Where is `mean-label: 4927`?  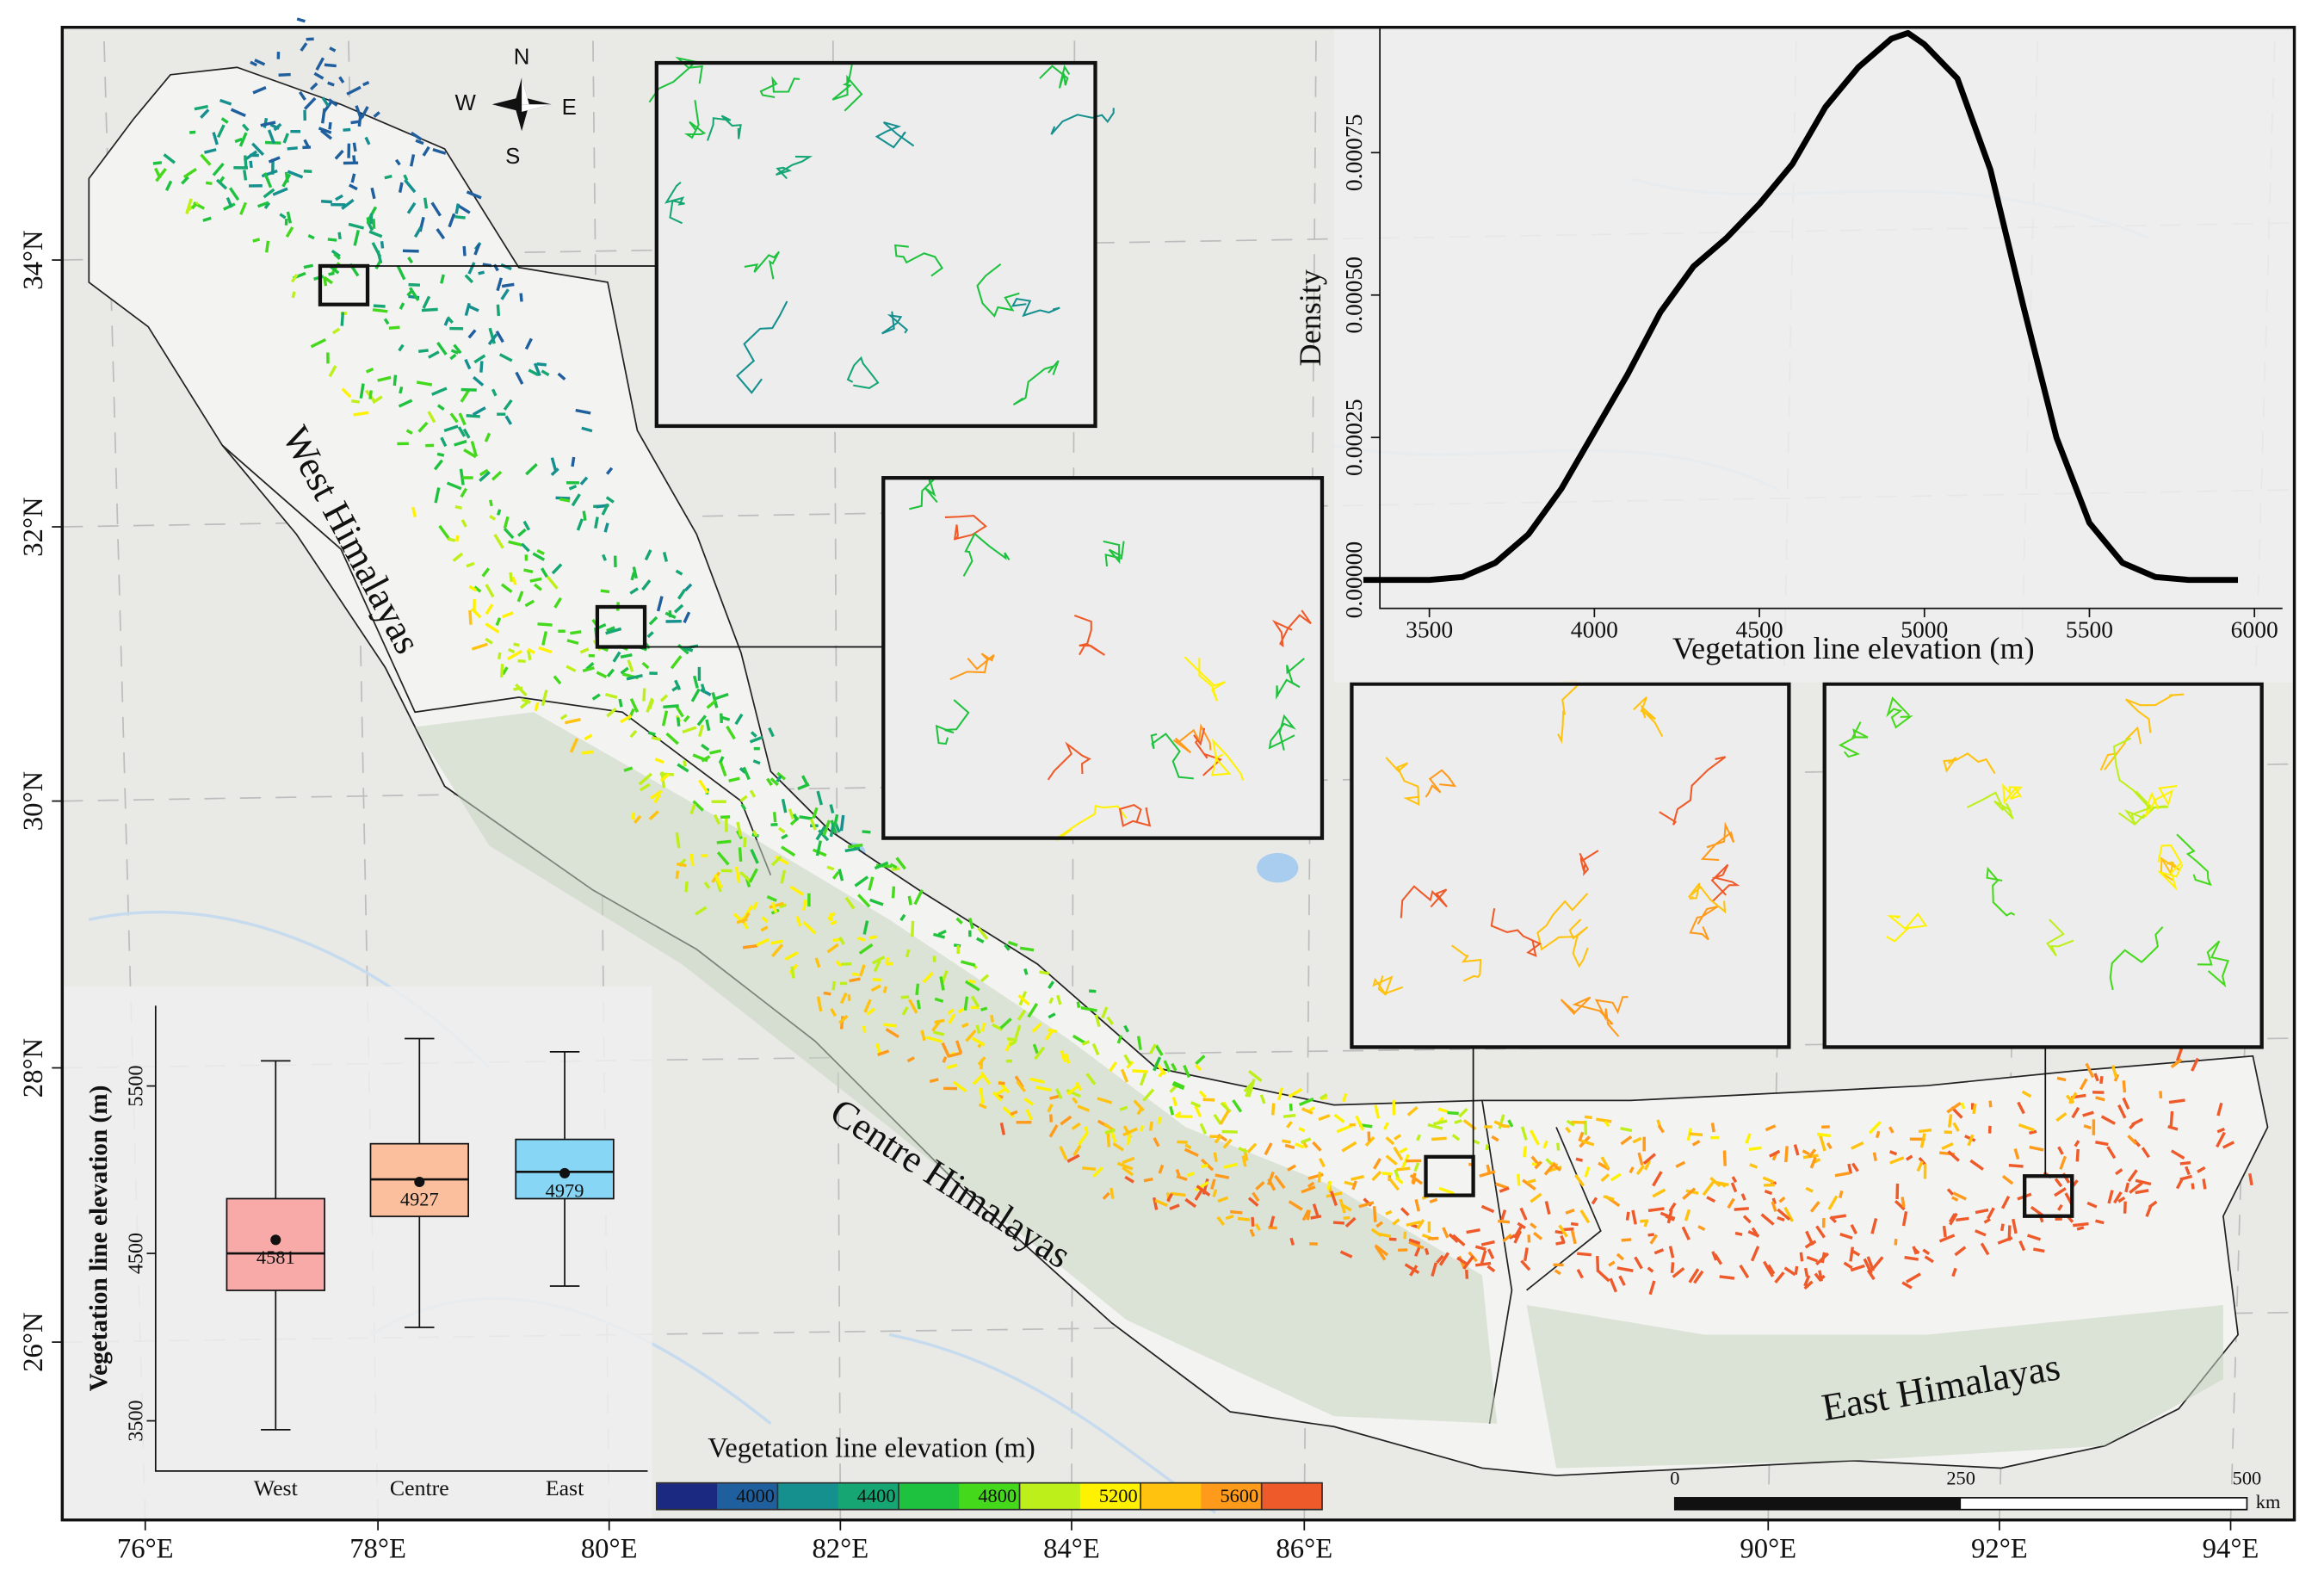
mean-label: 4927 is located at coordinates (419, 1199).